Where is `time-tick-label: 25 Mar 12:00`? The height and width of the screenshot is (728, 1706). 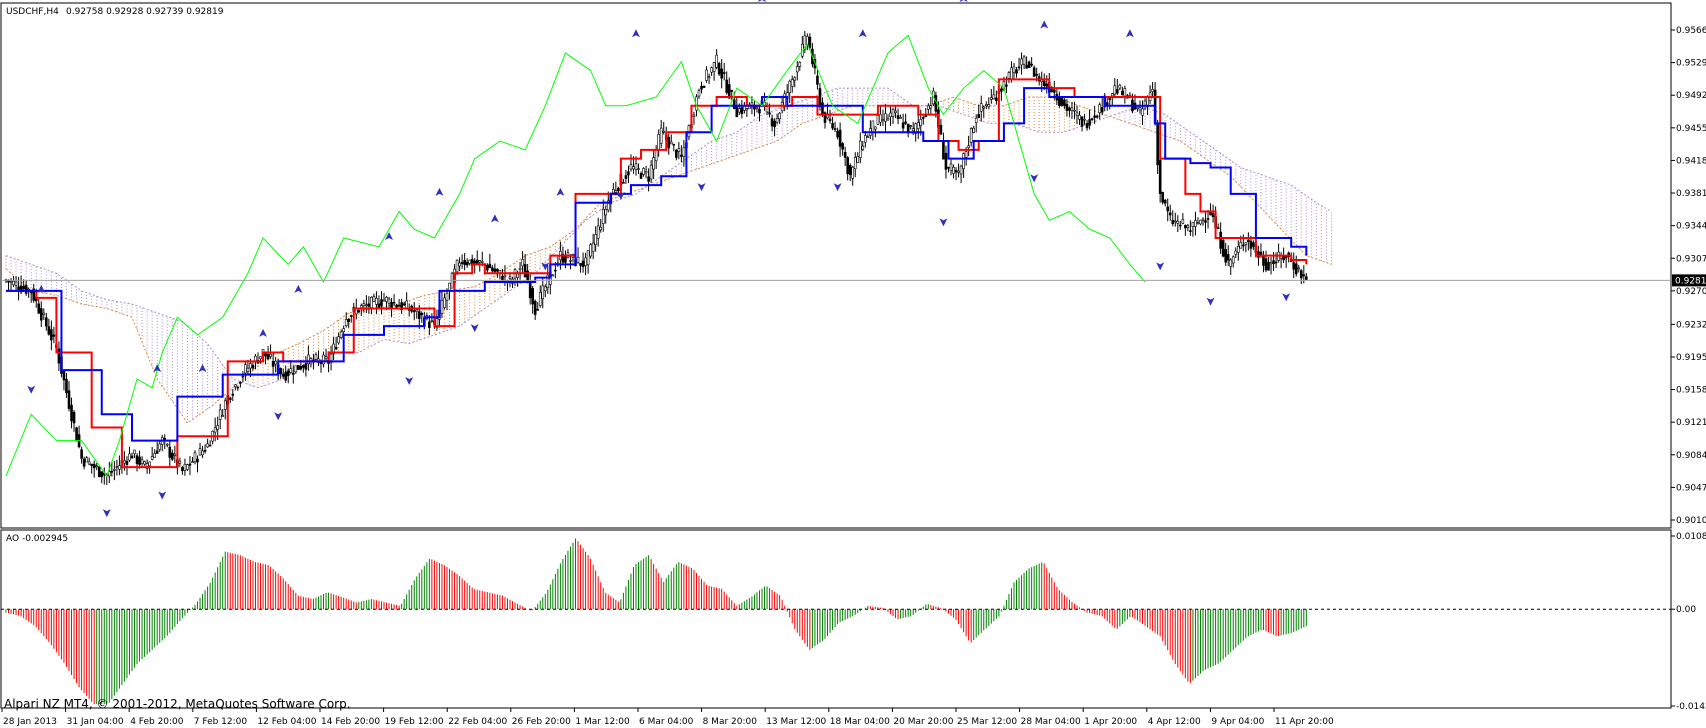 time-tick-label: 25 Mar 12:00 is located at coordinates (987, 722).